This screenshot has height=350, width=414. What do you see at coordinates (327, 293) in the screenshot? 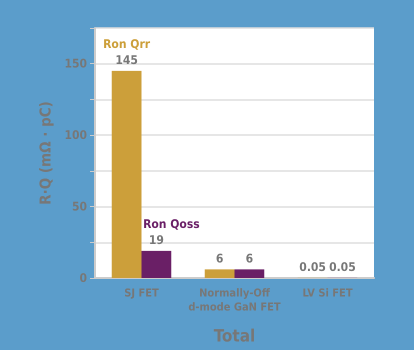
I see `x-tick-label: LV Si FET` at bounding box center [327, 293].